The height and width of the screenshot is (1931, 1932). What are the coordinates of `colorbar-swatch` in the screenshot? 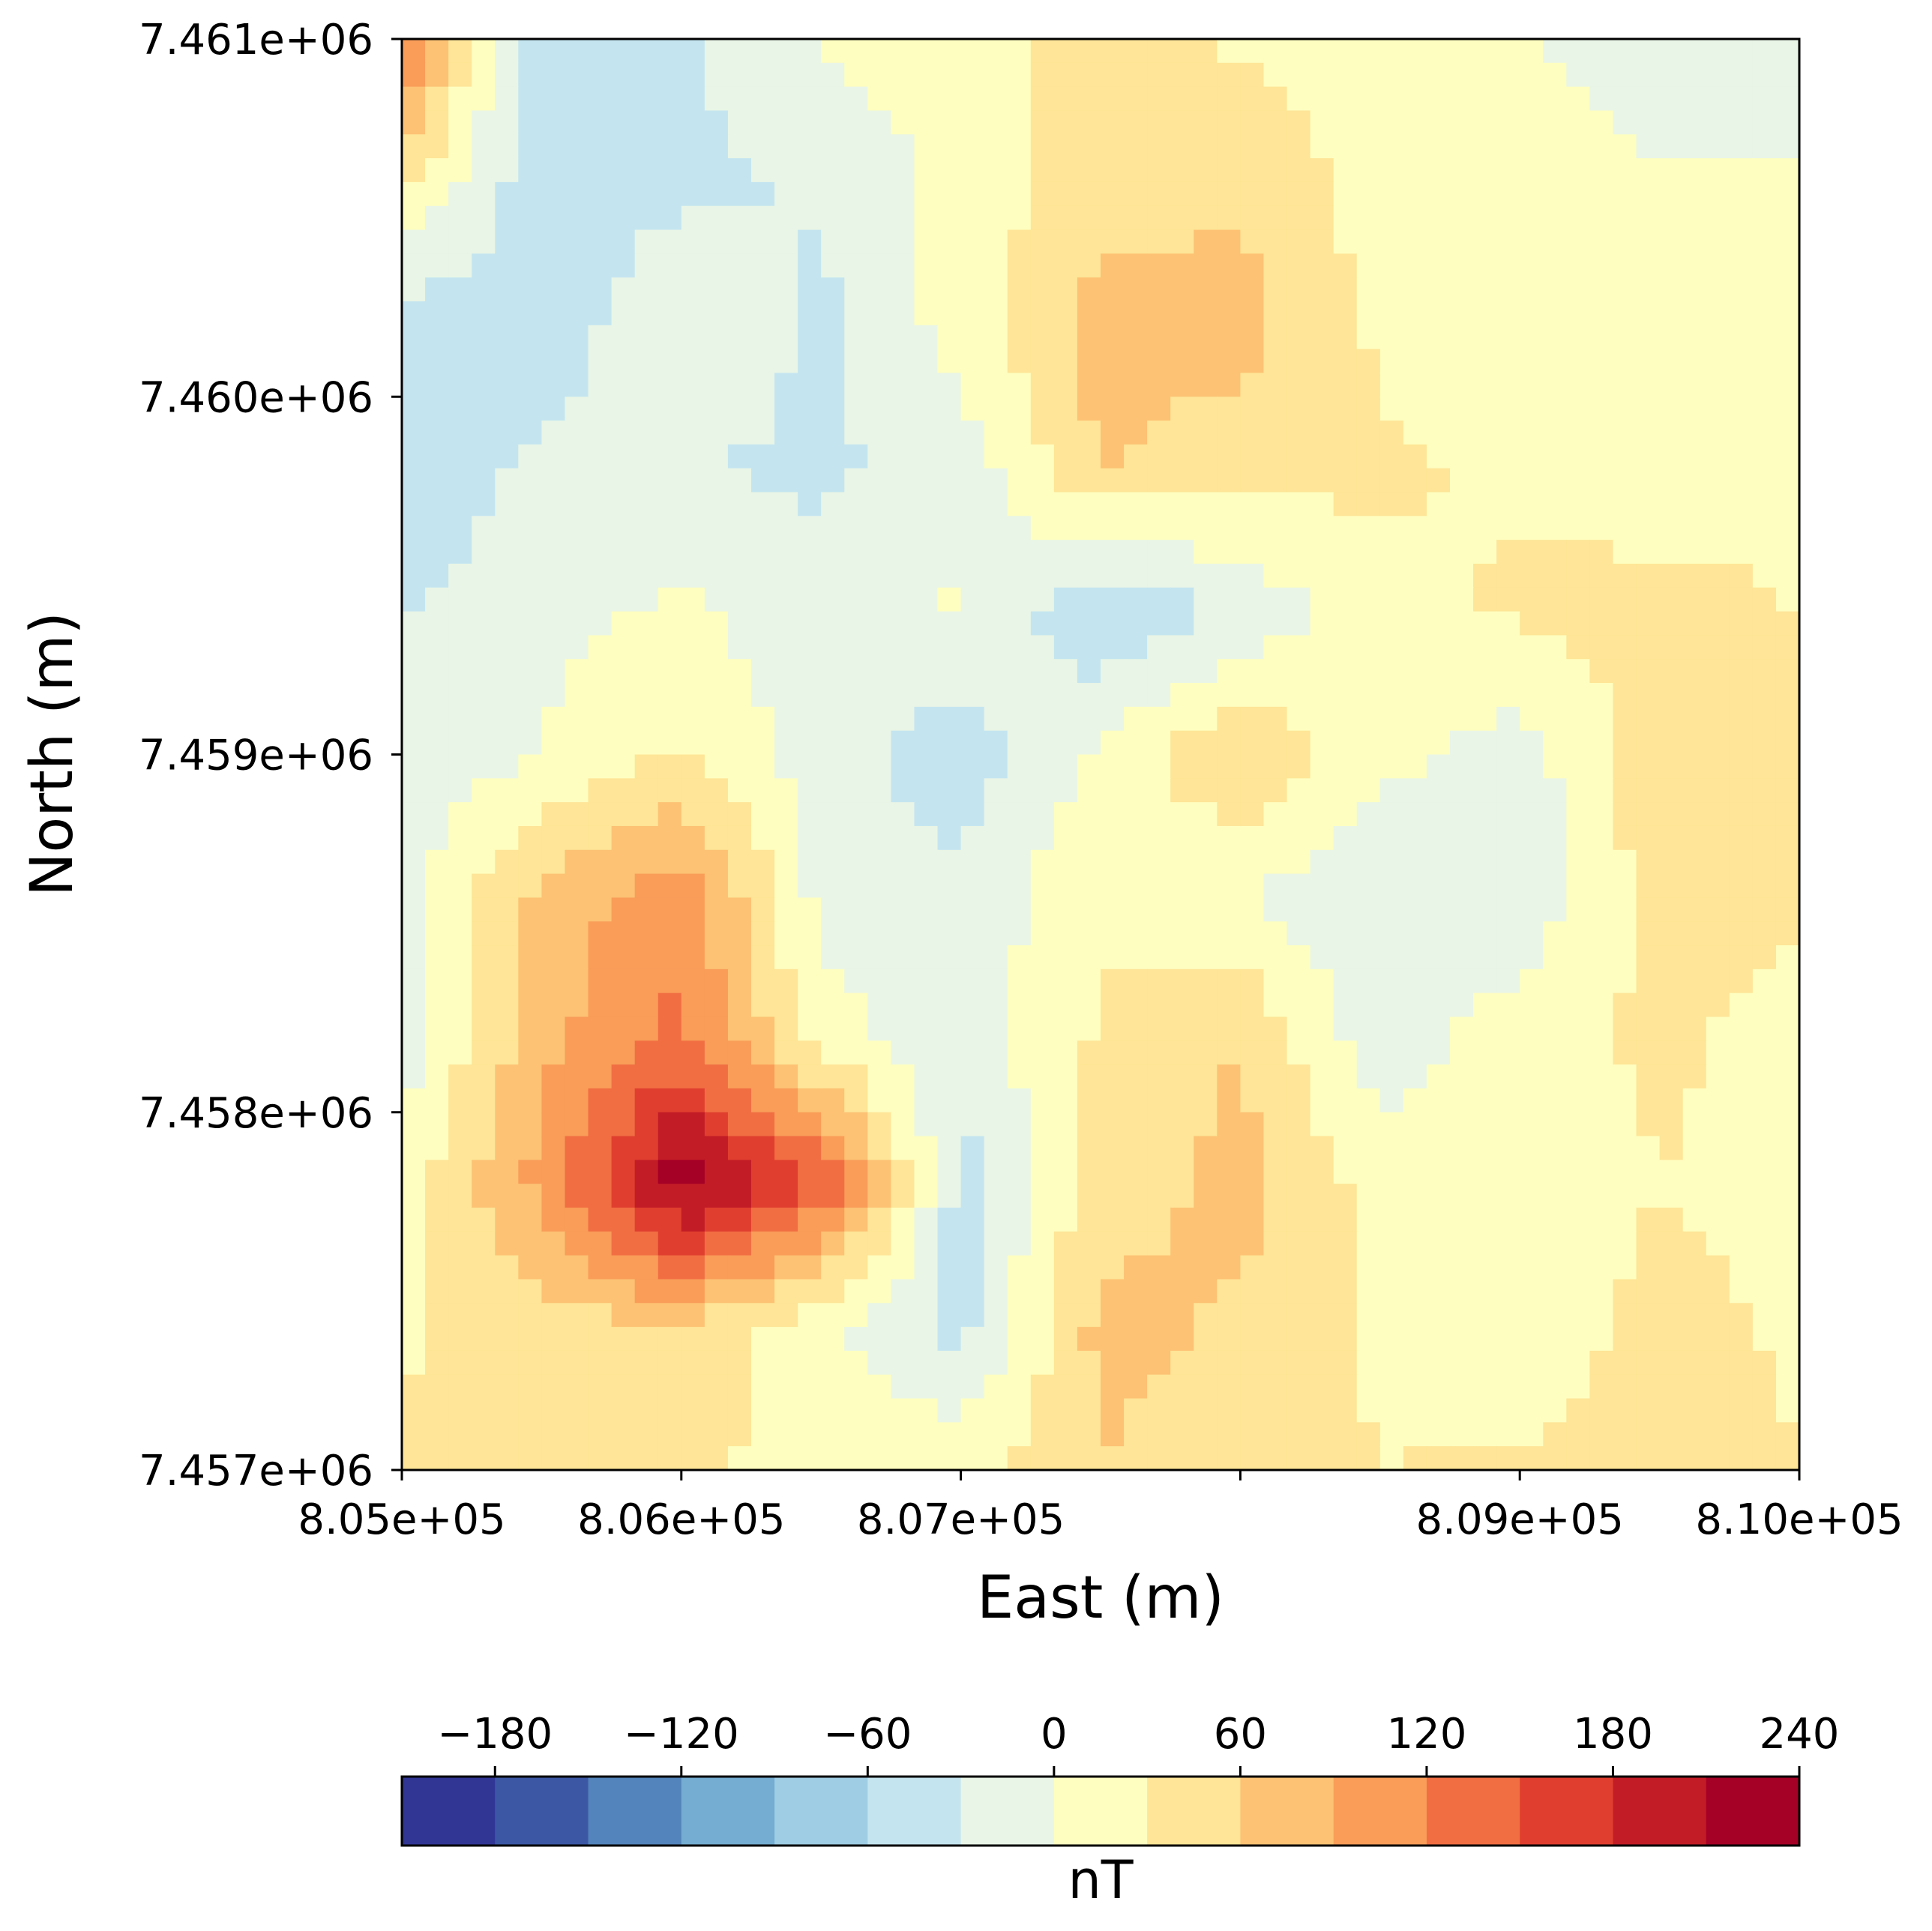 It's located at (635, 1811).